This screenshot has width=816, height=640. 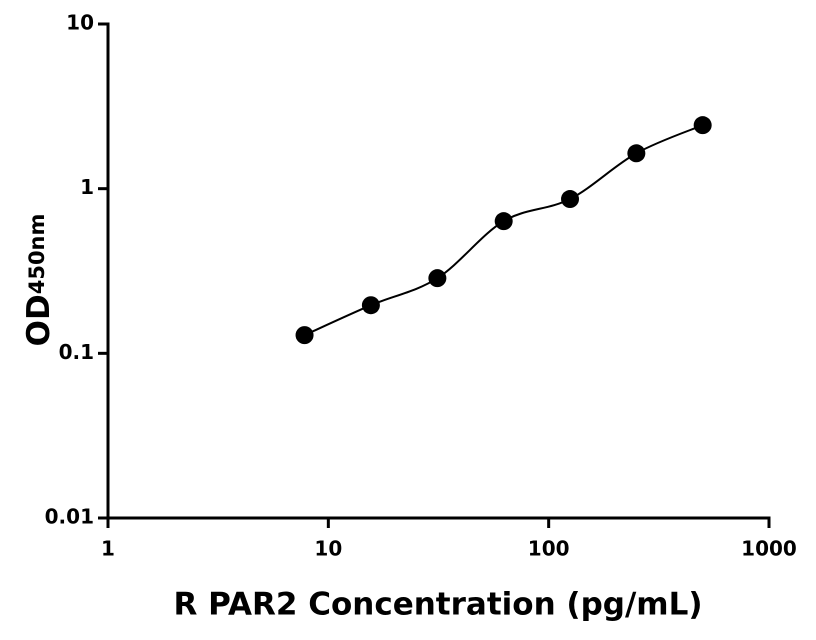 What do you see at coordinates (76, 352) in the screenshot?
I see `y-tick-label: 0.1` at bounding box center [76, 352].